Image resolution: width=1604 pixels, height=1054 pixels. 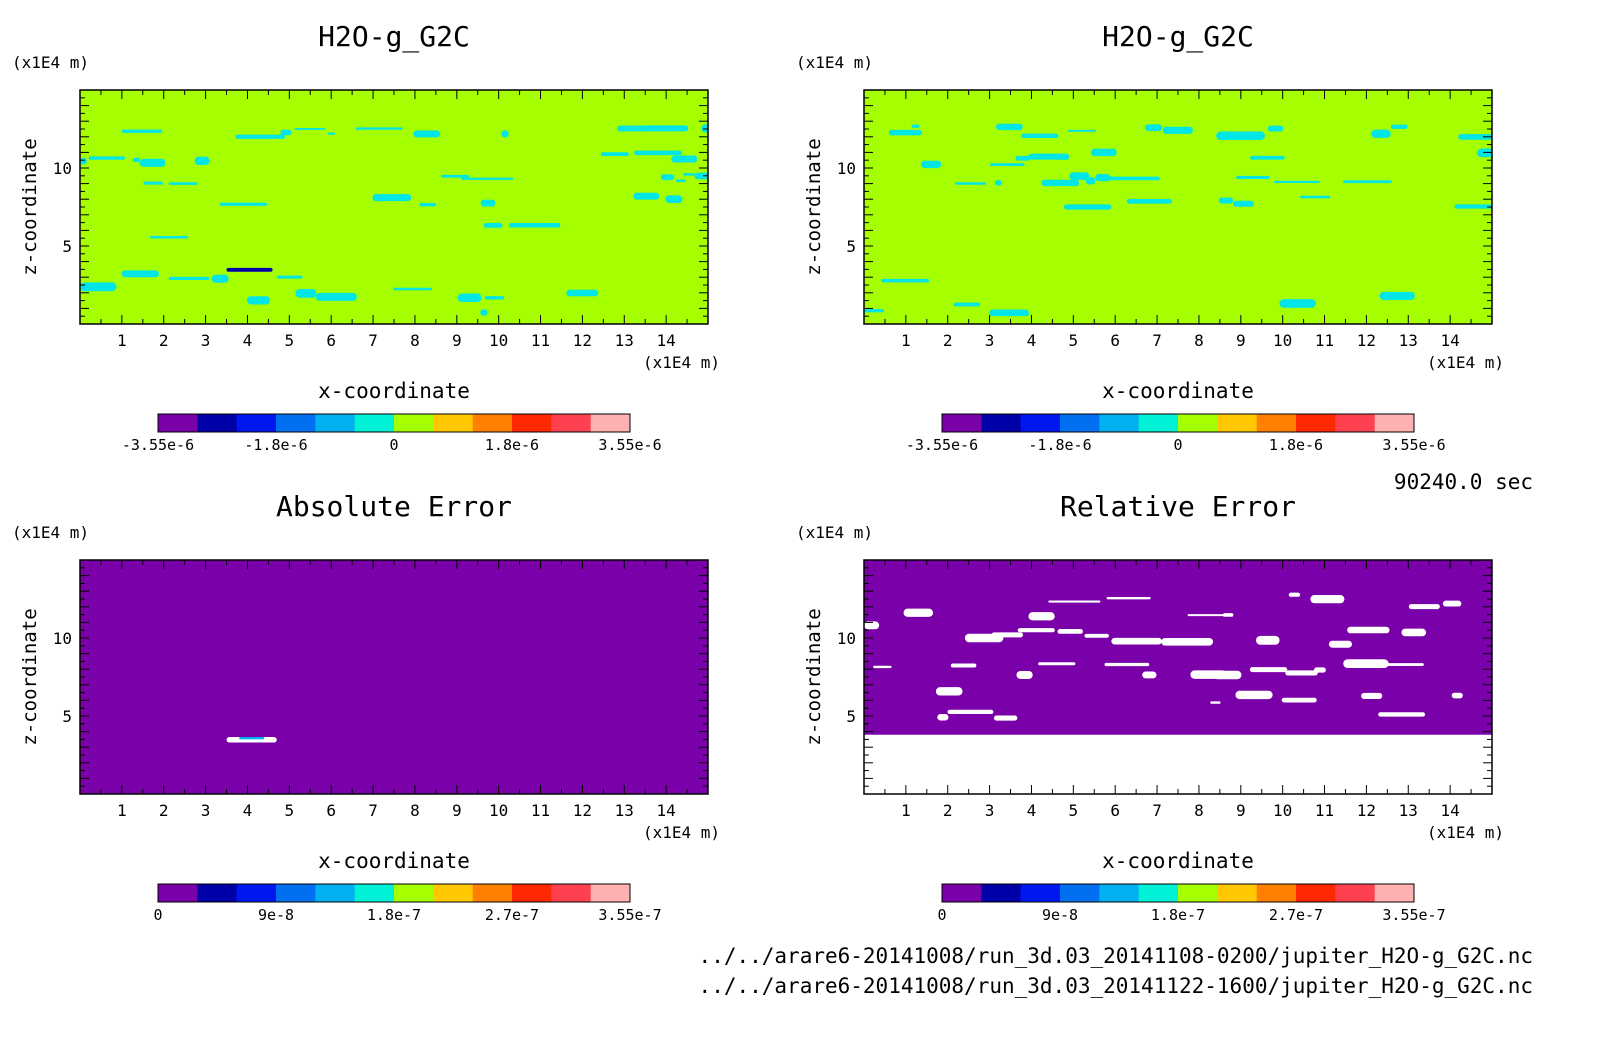 What do you see at coordinates (415, 810) in the screenshot?
I see `x-tick-label: 8` at bounding box center [415, 810].